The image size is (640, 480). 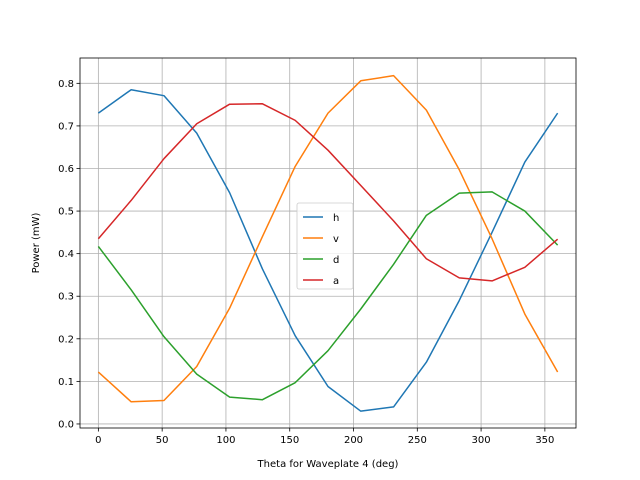 I want to click on y-tick-label: 0.3, so click(x=66, y=297).